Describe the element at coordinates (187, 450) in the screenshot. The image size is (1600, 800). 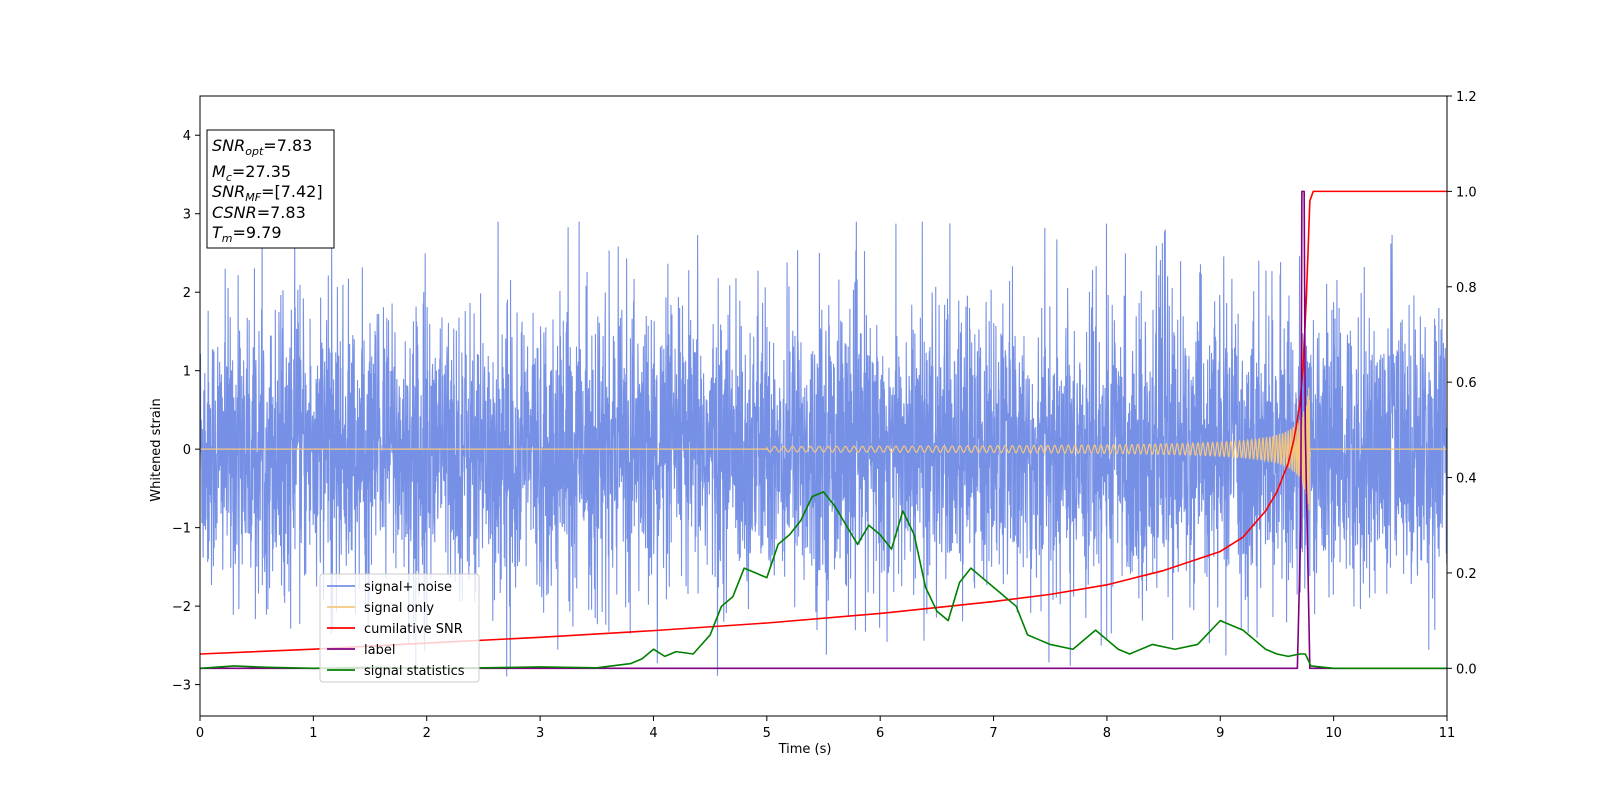
I see `y-left-tick-label: 0` at that location.